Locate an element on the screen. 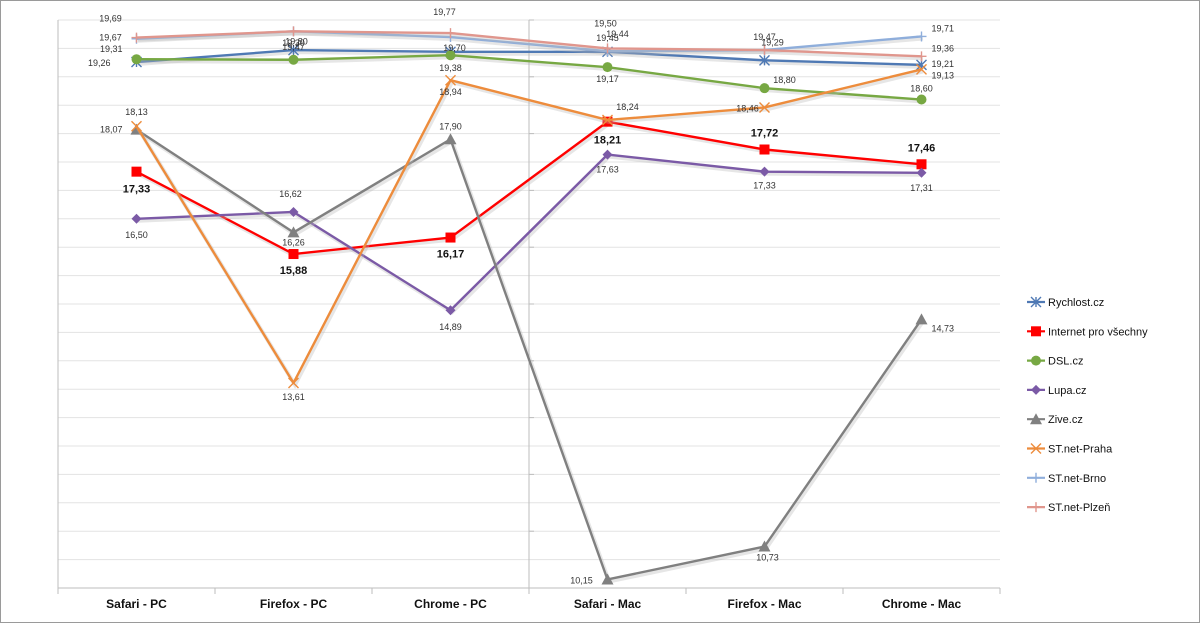 The width and height of the screenshot is (1200, 623). legend-label: ST.net-Praha is located at coordinates (1080, 450).